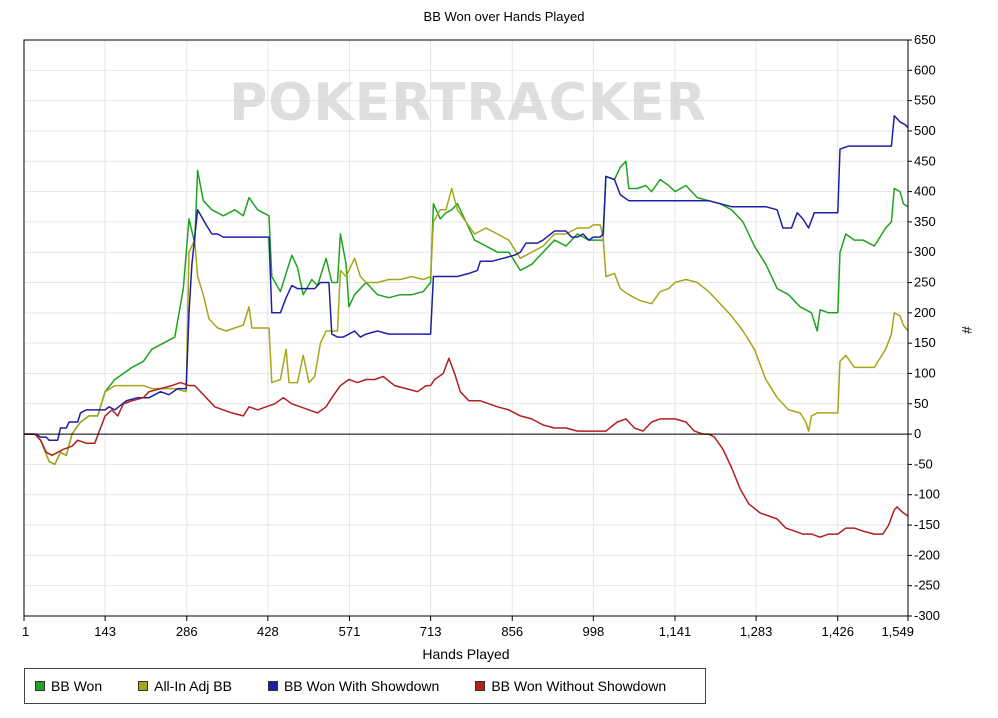 The width and height of the screenshot is (998, 718). I want to click on x-tick-label: 998, so click(593, 631).